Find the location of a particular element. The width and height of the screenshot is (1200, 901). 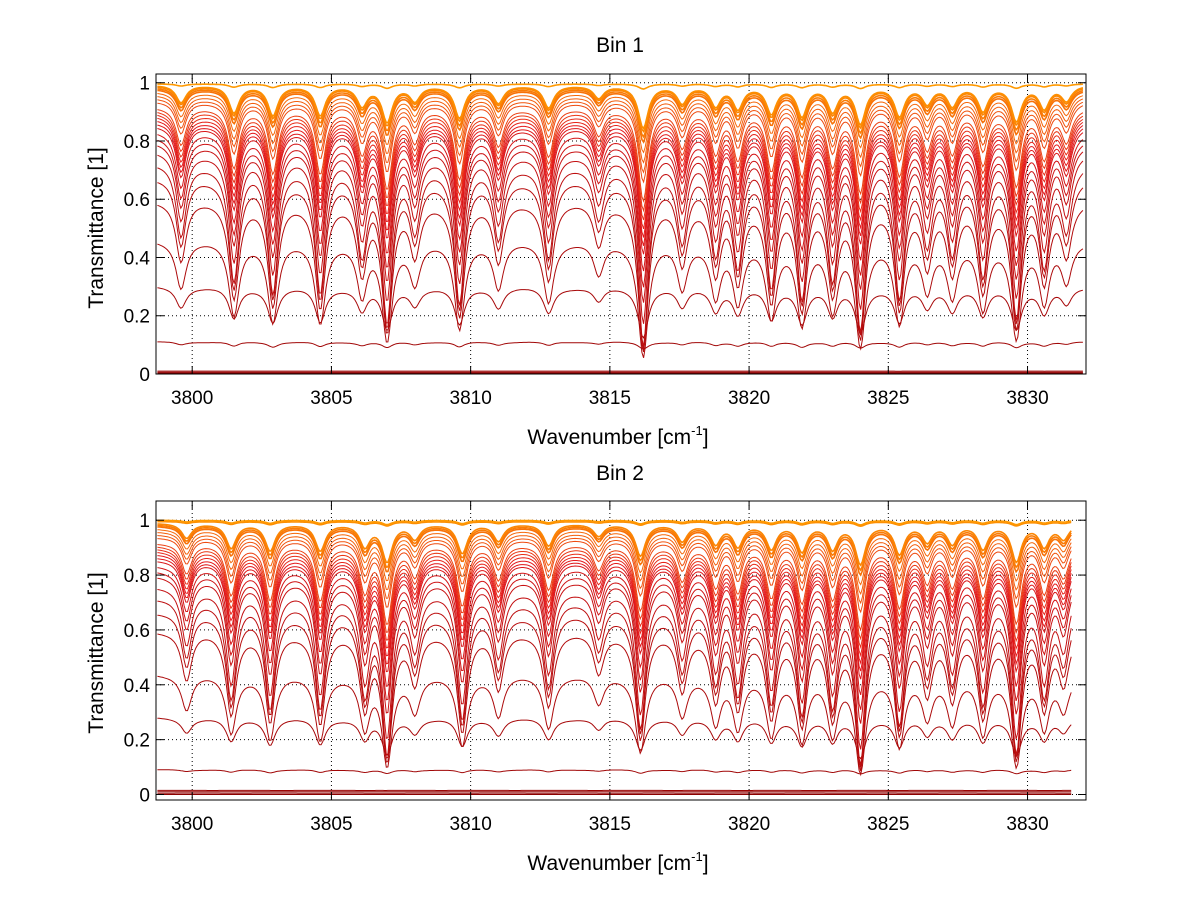

bin-1-title: Bin 1 is located at coordinates (620, 45).